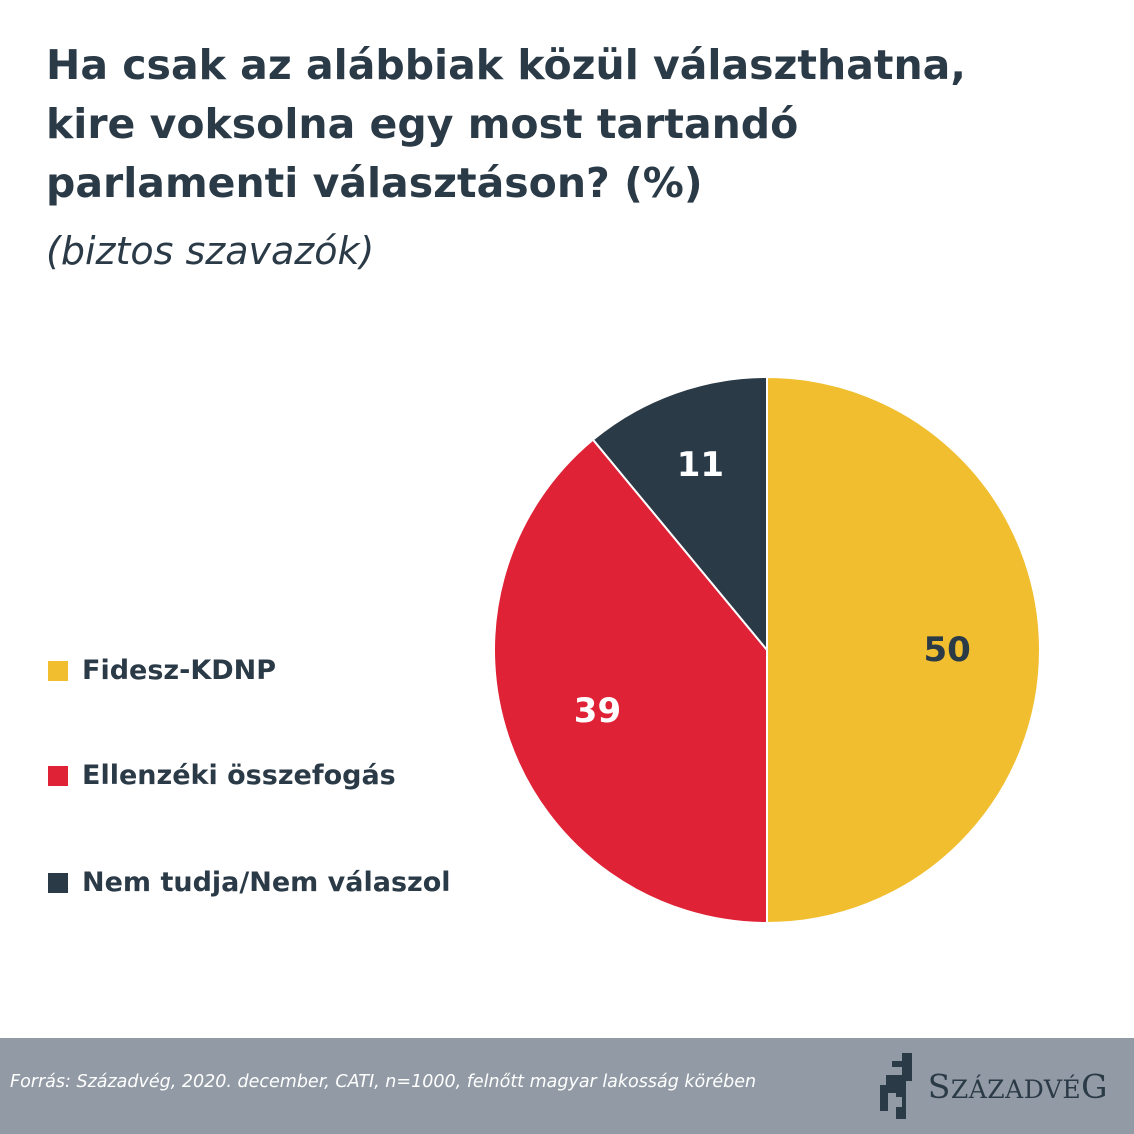 This screenshot has height=1134, width=1134. I want to click on legend-swatch-fidesz-kdnp, so click(58, 670).